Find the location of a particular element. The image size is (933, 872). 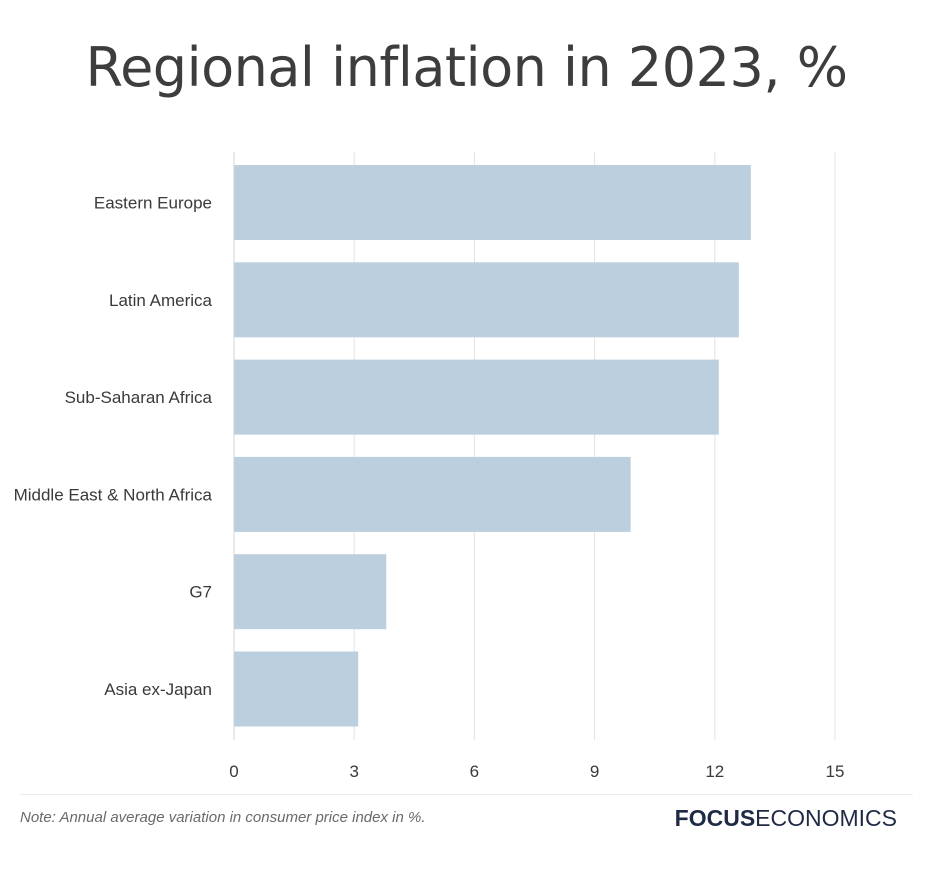

logo-light-text: ECONOMICS is located at coordinates (826, 818).